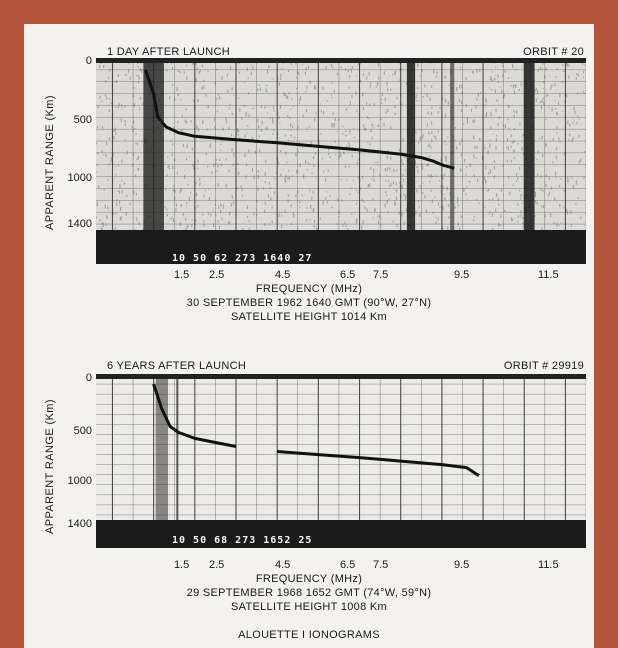 Image resolution: width=618 pixels, height=648 pixels. Describe the element at coordinates (88, 61) in the screenshot. I see `panel1-ytick: 0` at that location.